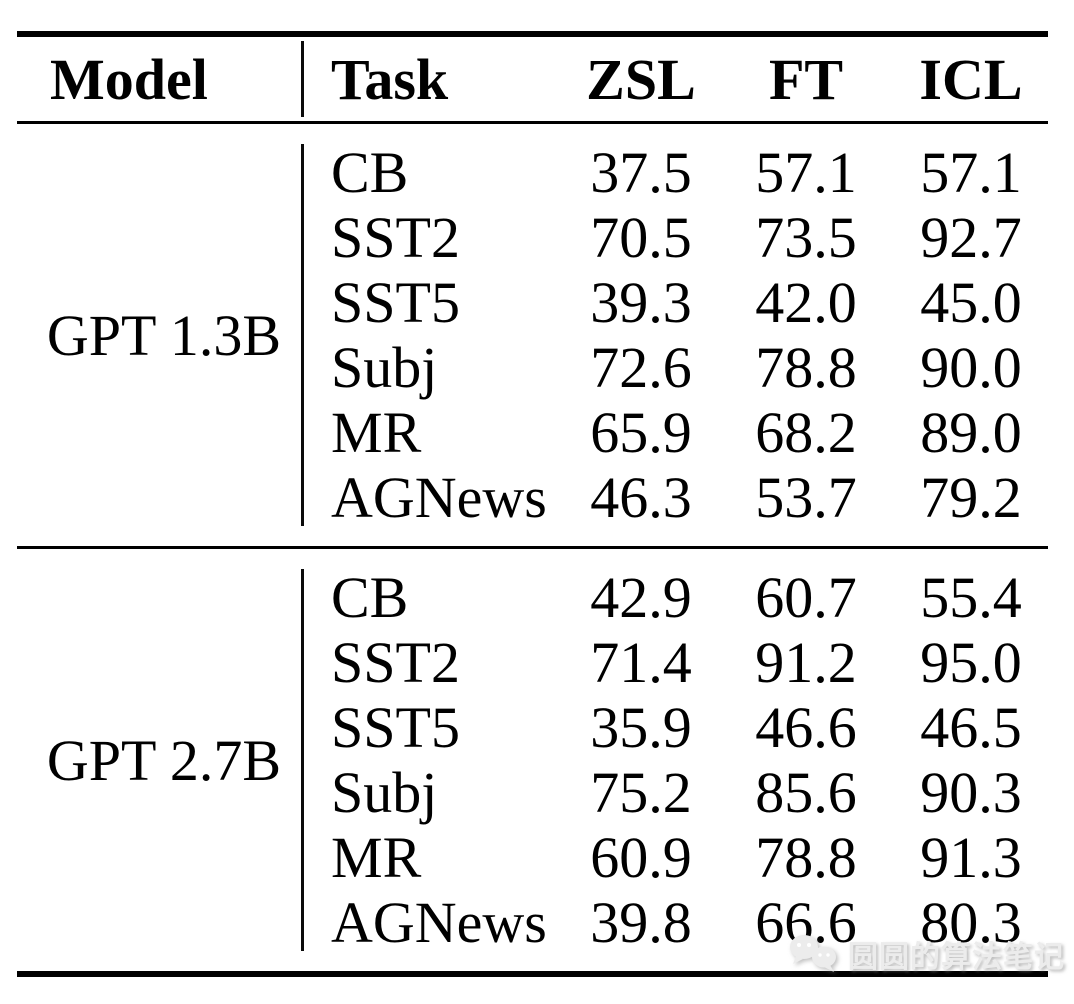  What do you see at coordinates (806, 497) in the screenshot?
I see `ft-cell: 53.7` at bounding box center [806, 497].